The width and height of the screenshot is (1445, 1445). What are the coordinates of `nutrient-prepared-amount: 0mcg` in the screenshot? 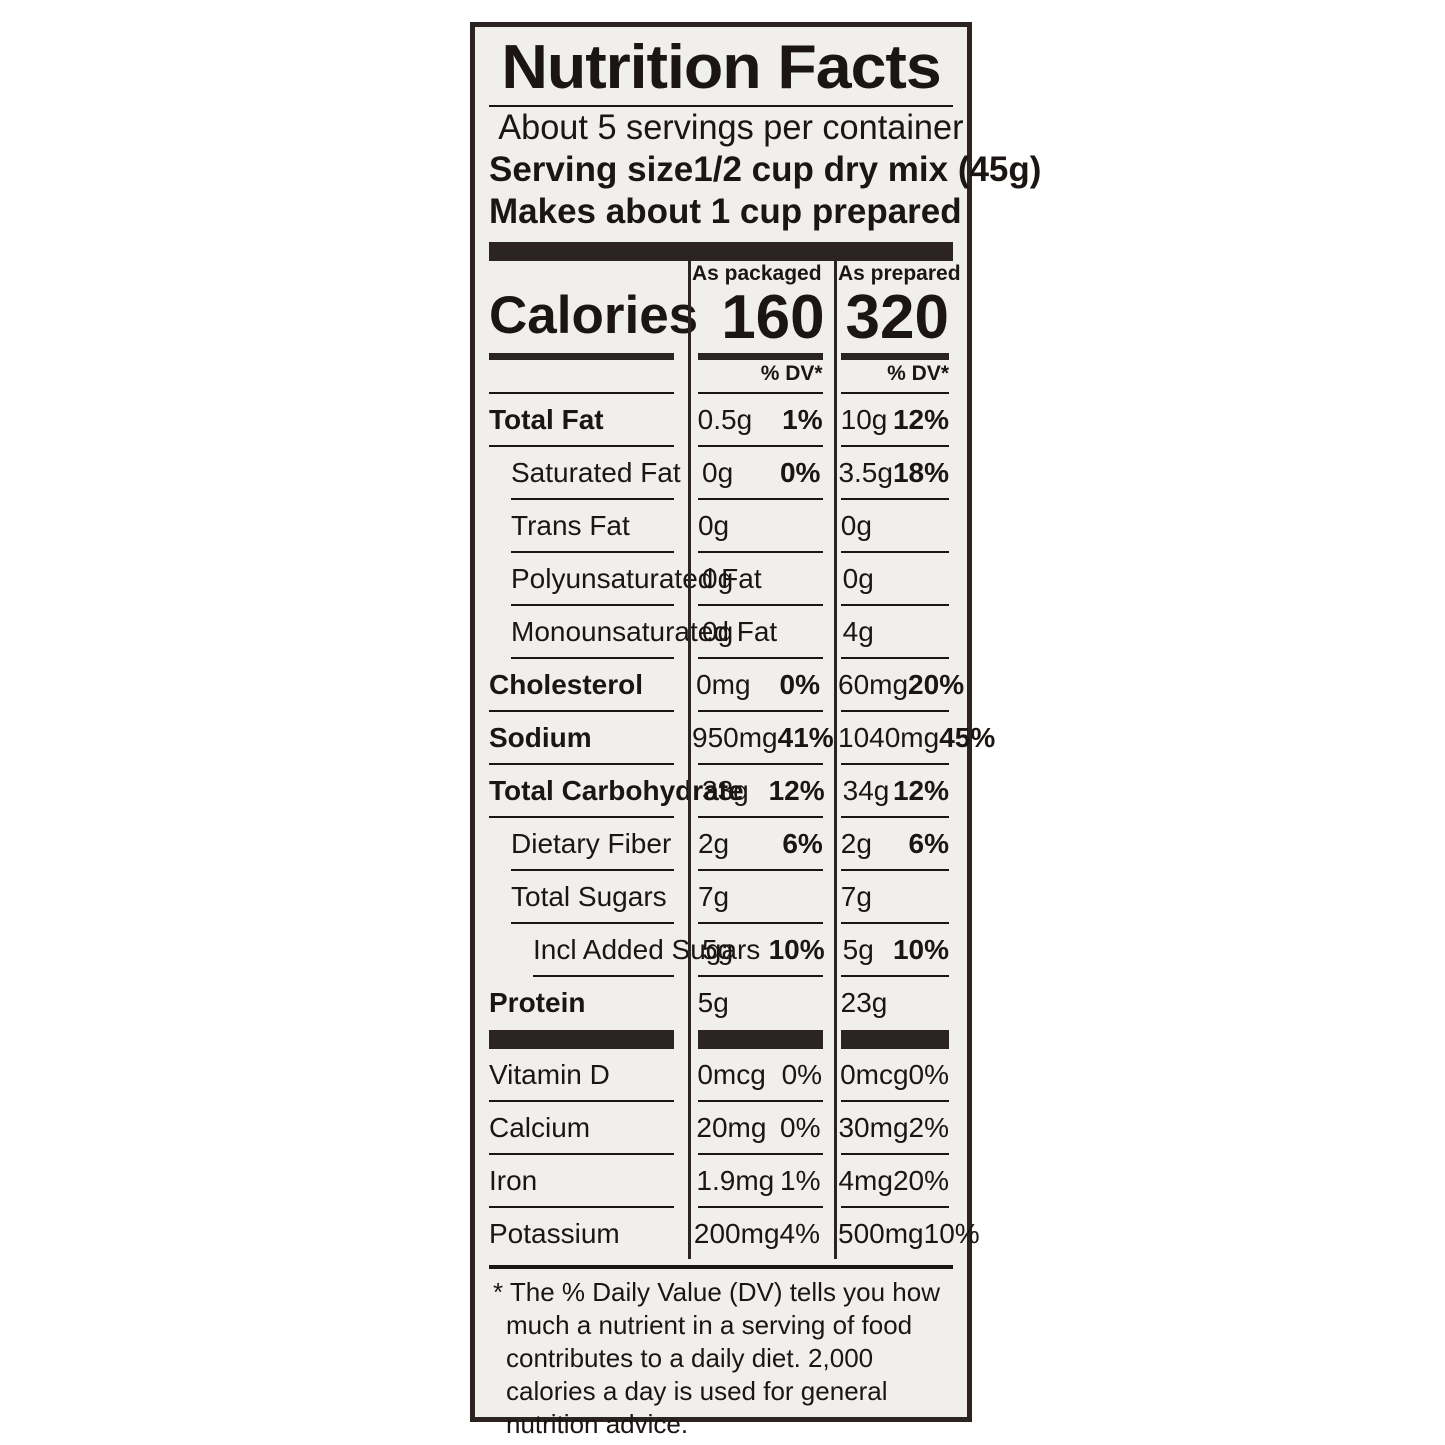 It's located at (874, 1074).